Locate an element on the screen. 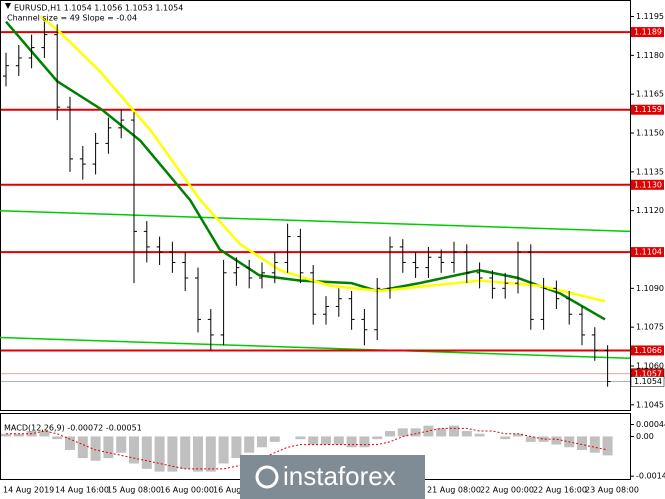  y-tick-label: 1.1045 is located at coordinates (650, 404).